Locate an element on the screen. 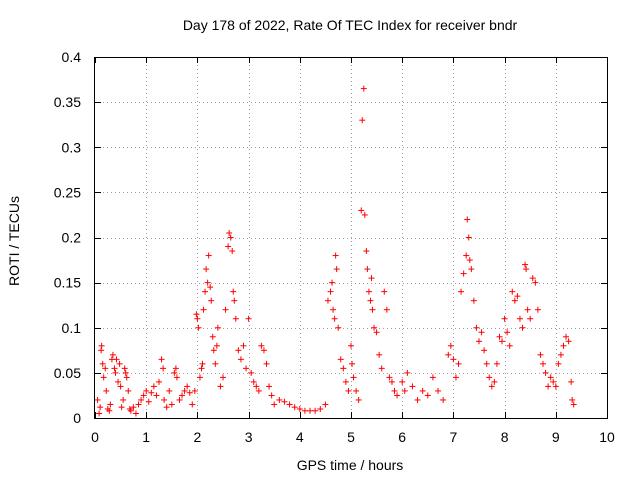 Image resolution: width=640 pixels, height=480 pixels. y-tick-label: 0.1 is located at coordinates (72, 328).